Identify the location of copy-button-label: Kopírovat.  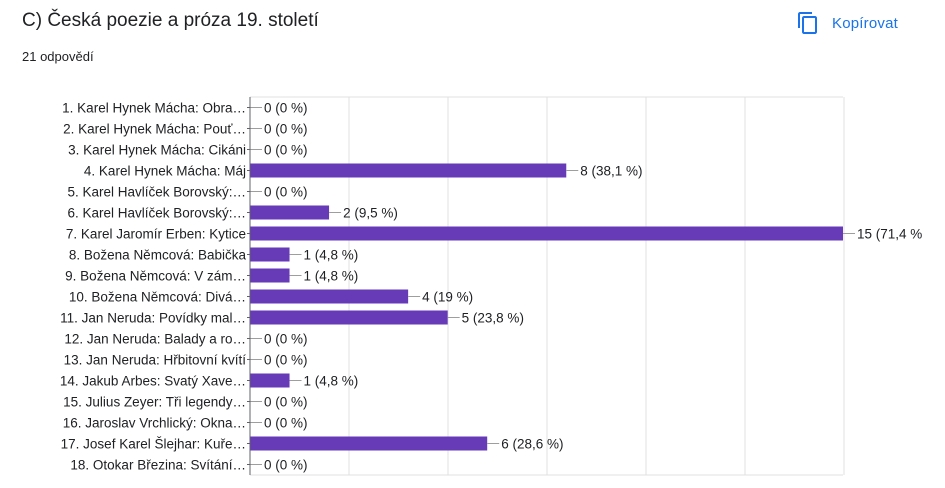
(865, 23).